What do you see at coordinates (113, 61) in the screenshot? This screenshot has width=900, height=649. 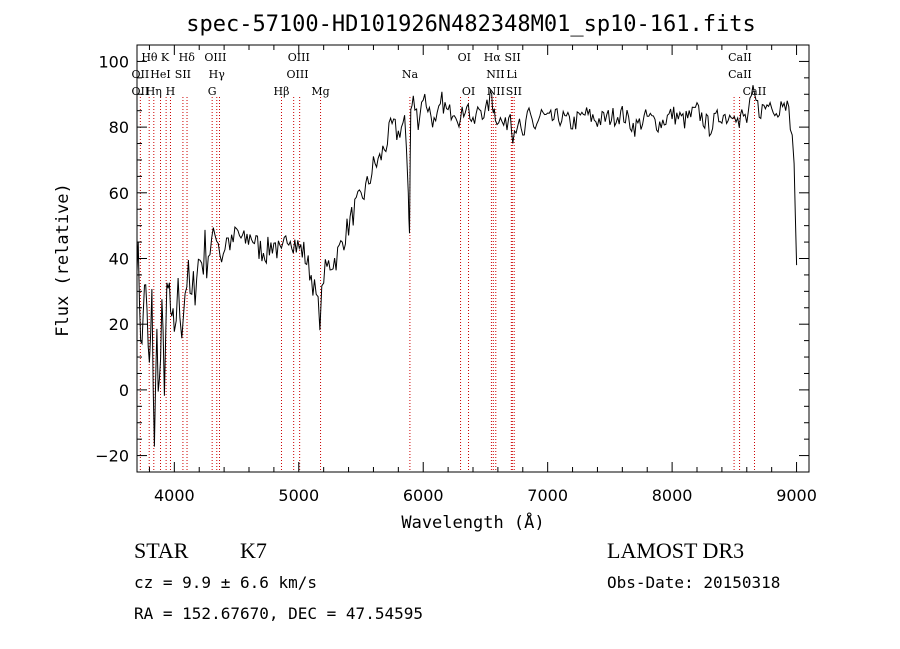 I see `y-tick-label: 100` at bounding box center [113, 61].